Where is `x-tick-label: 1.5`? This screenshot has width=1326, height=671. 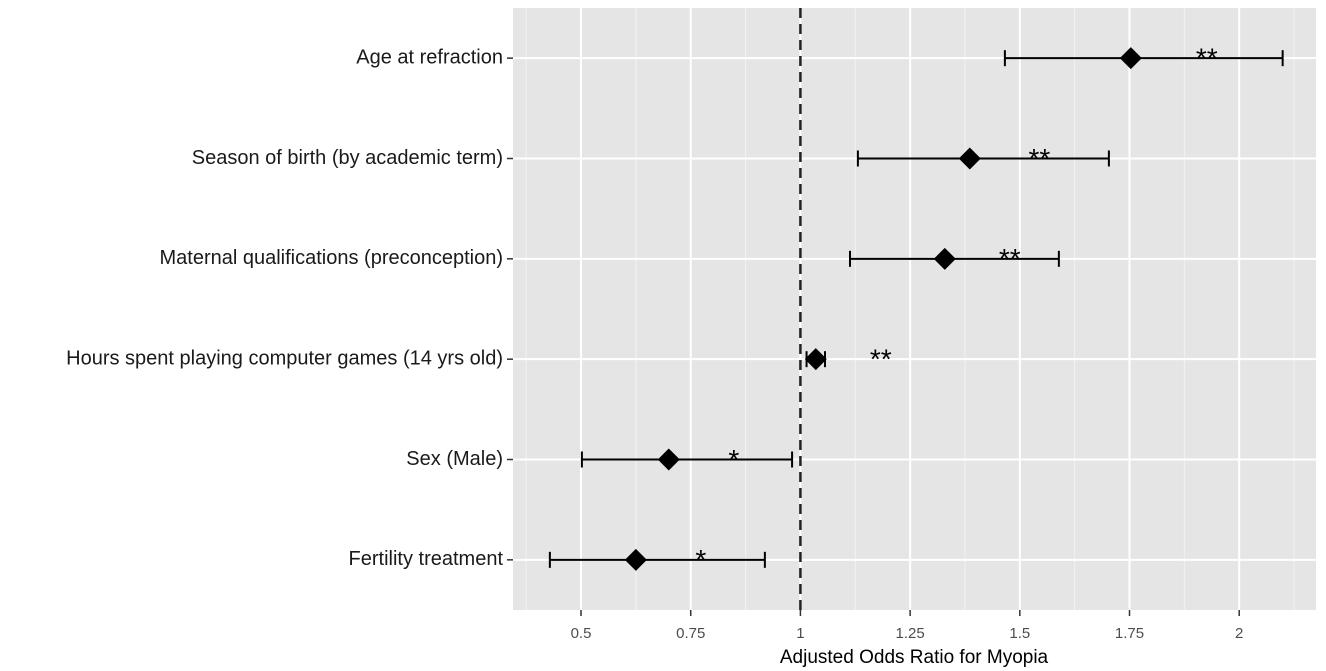
x-tick-label: 1.5 is located at coordinates (1019, 633).